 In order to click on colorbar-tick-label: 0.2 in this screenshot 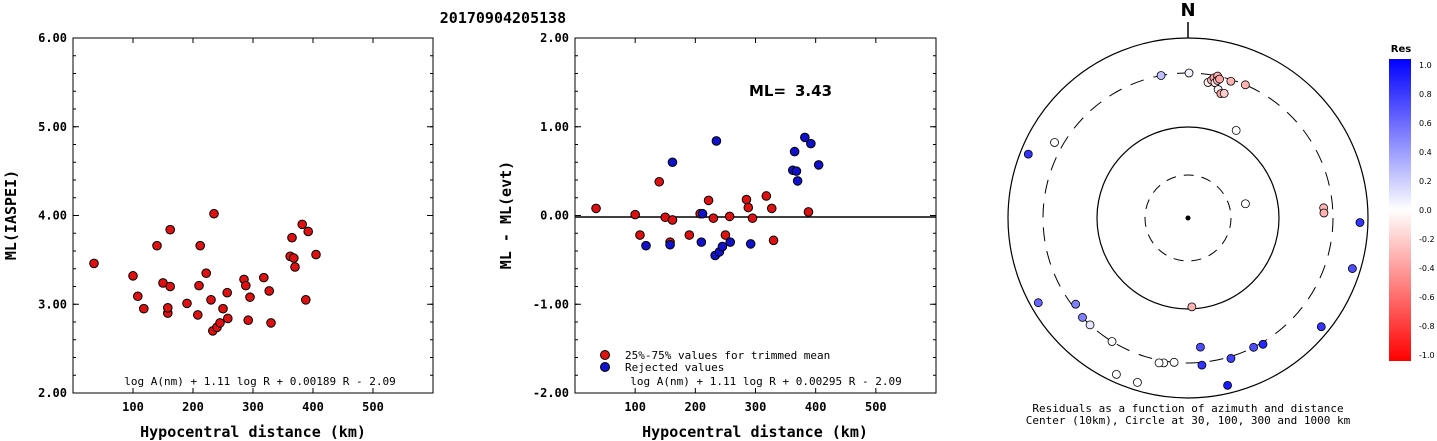, I will do `click(1425, 181)`.